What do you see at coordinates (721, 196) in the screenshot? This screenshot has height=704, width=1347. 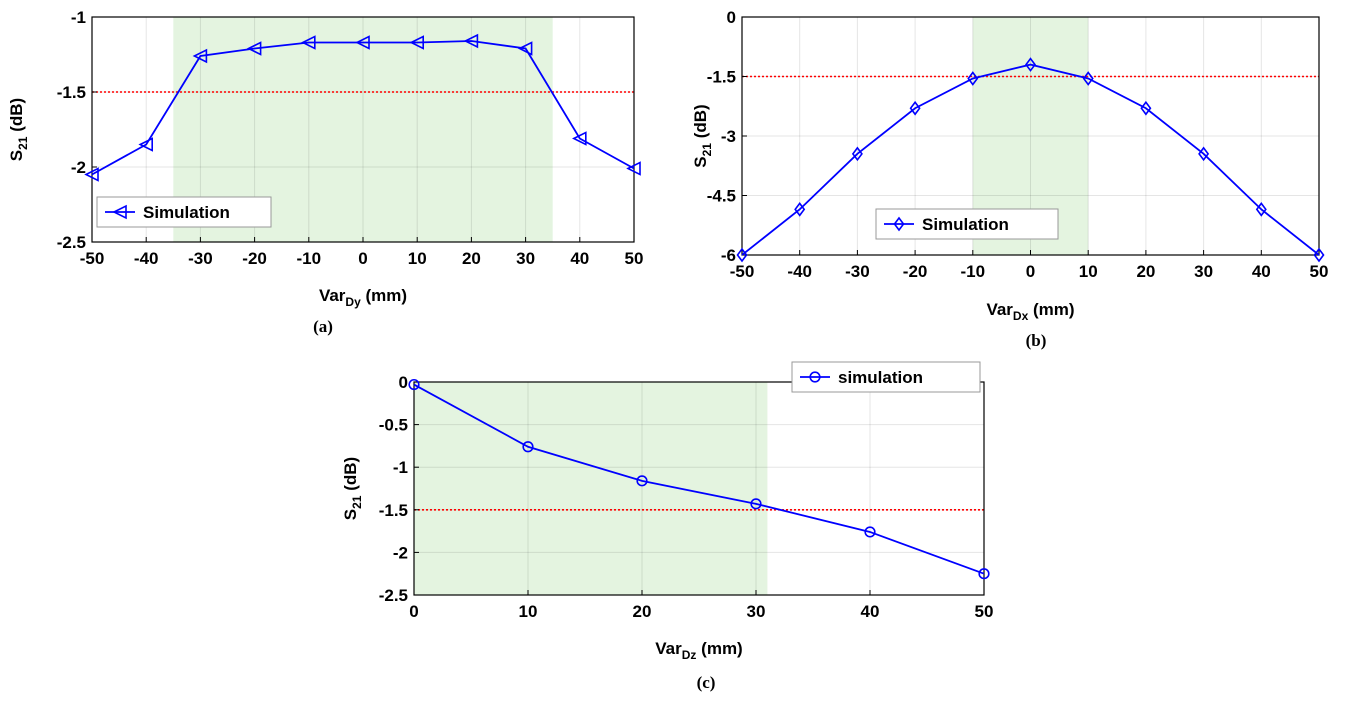 I see `y-tick-label: -4.5` at bounding box center [721, 196].